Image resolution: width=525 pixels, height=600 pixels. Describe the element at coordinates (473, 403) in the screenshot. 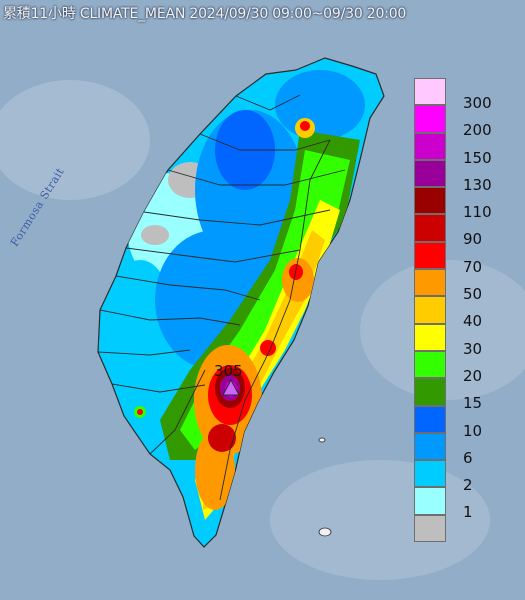

I see `legend-value: 15` at that location.